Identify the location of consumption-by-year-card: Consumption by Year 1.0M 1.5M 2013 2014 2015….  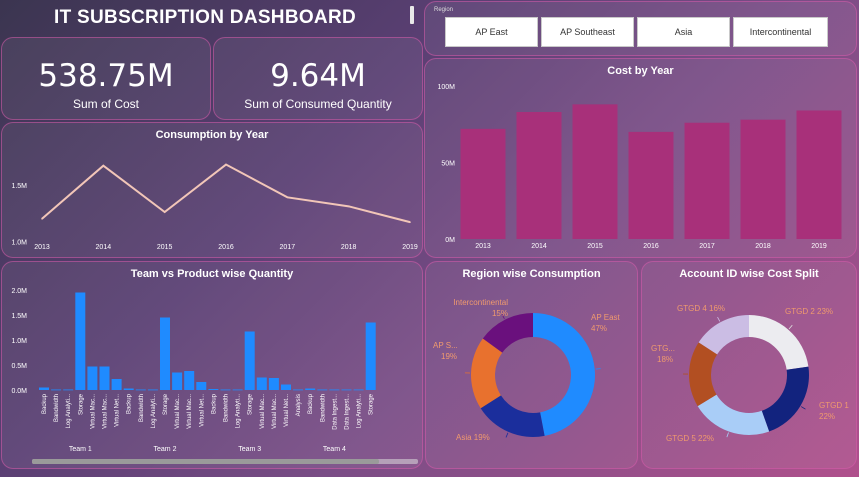
(212, 190).